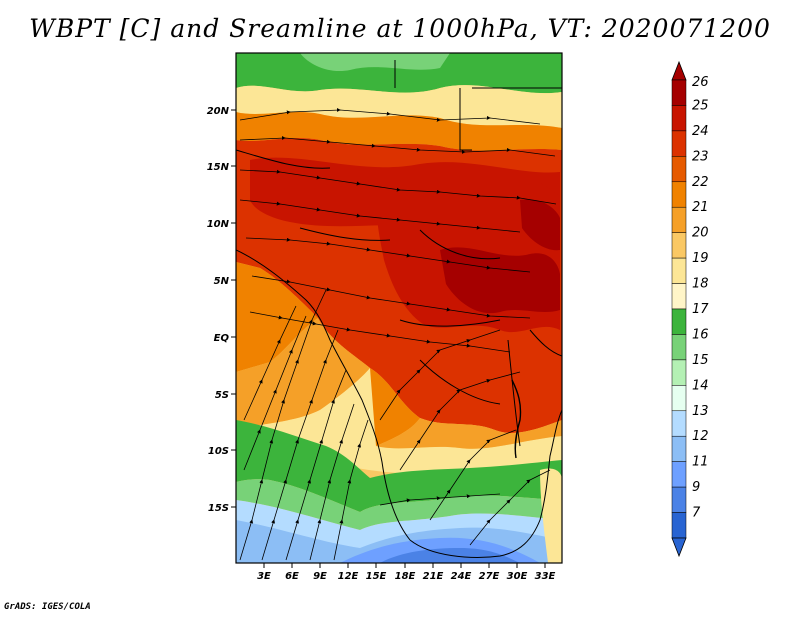  Describe the element at coordinates (690, 309) in the screenshot. I see `colorbar: 26 25 24 23 22 21 20 19 18 17 16 15 14 13 12 11 9 7` at that location.